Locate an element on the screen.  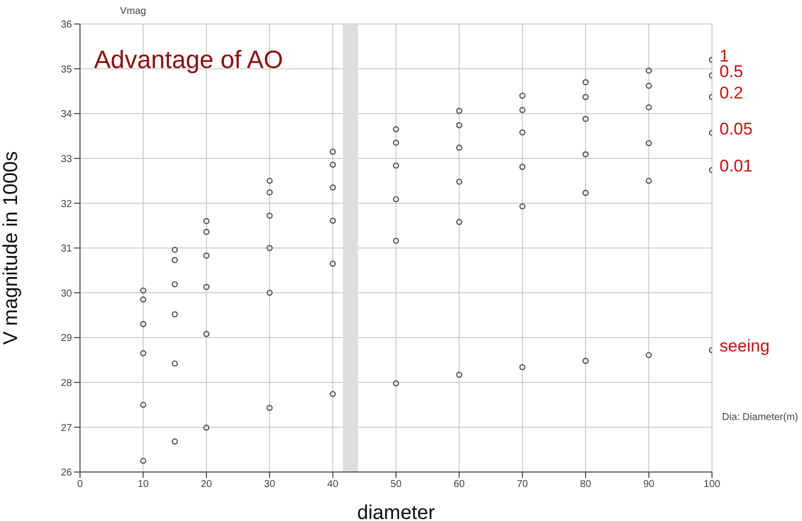
text: Dia: Diameter(m) is located at coordinates (761, 417).